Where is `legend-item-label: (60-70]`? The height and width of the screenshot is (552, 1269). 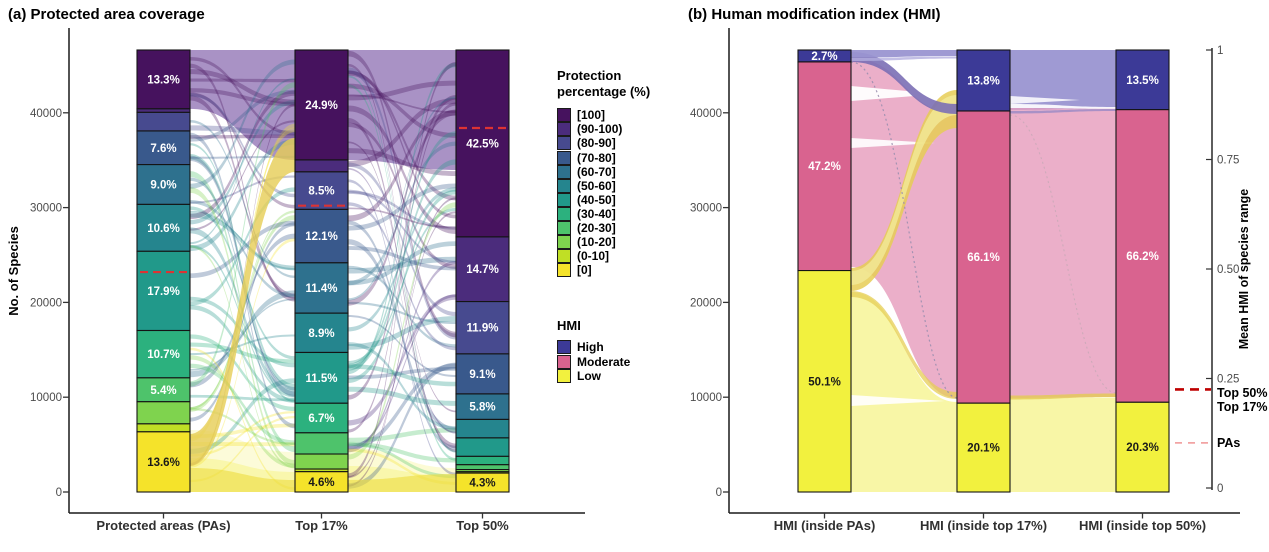
legend-item-label: (60-70] is located at coordinates (596, 171).